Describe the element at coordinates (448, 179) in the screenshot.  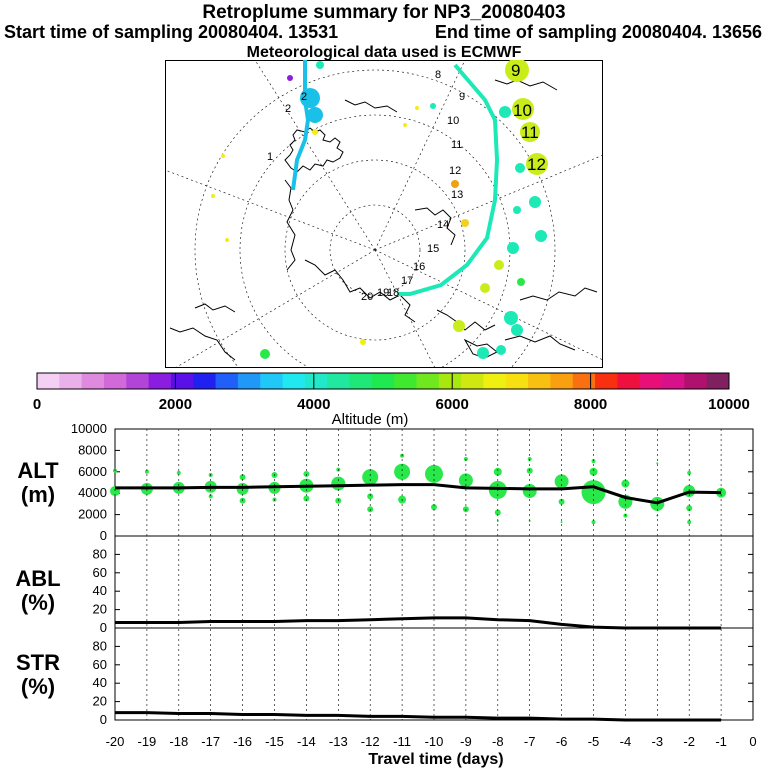
I see `trajectory-main` at that location.